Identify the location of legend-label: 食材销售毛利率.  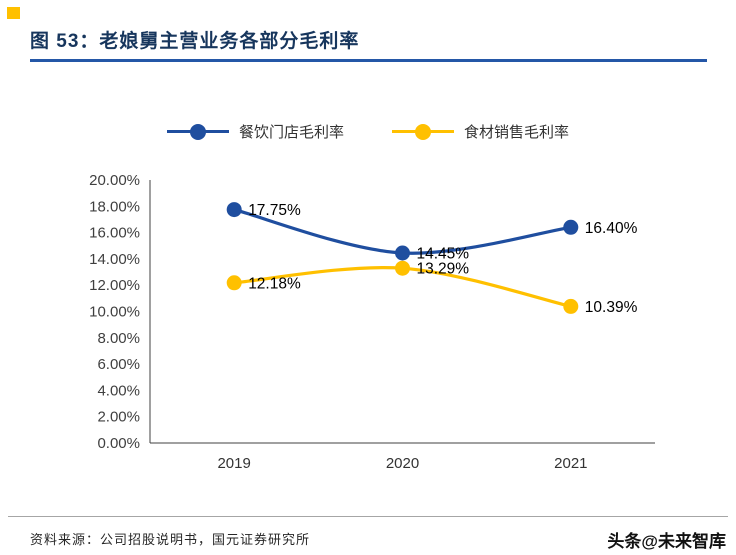
(517, 132).